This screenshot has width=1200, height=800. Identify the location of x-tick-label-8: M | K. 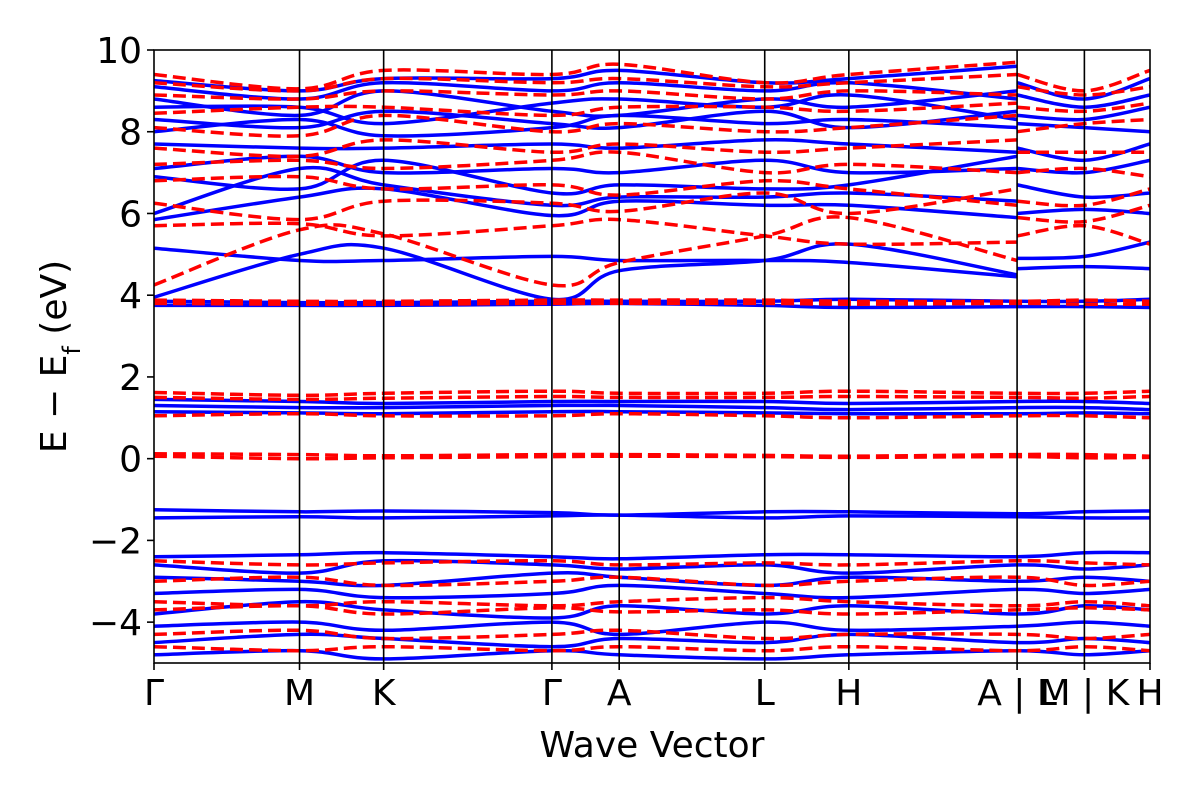
(1085, 693).